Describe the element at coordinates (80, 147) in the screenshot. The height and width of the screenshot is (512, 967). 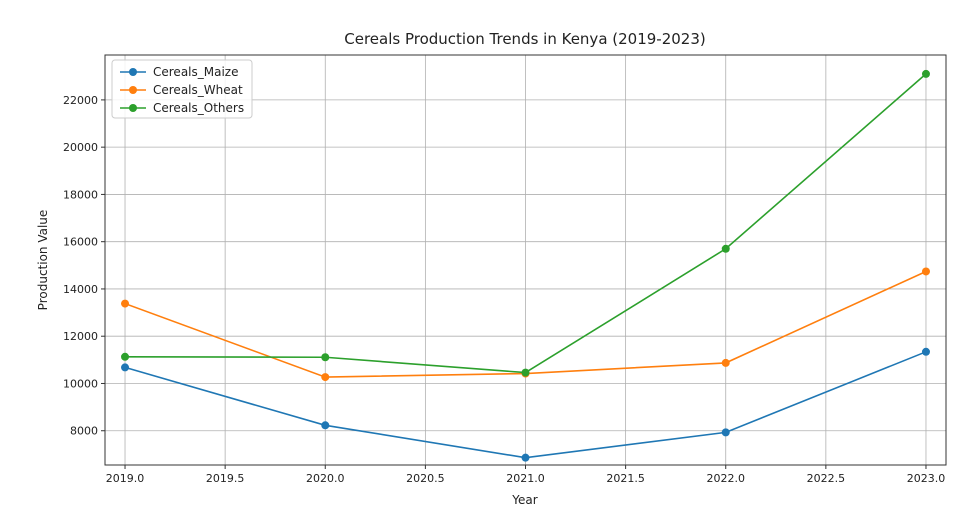
I see `y-tick-label: 20000` at that location.